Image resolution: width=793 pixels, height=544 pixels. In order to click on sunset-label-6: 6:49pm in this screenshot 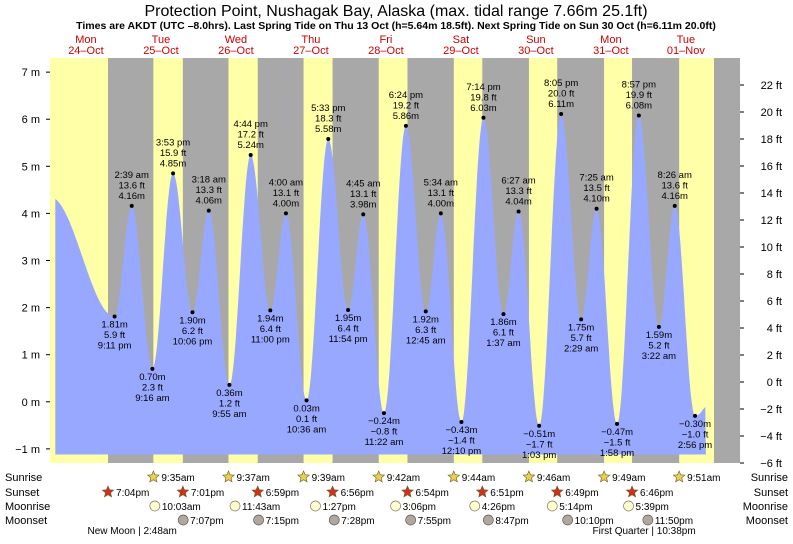, I will do `click(581, 493)`.